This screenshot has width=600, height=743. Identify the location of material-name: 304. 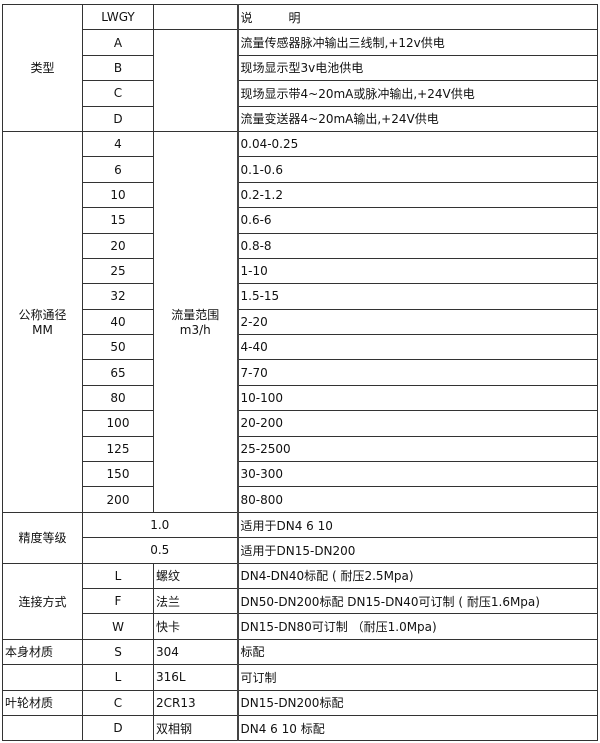
(195, 652).